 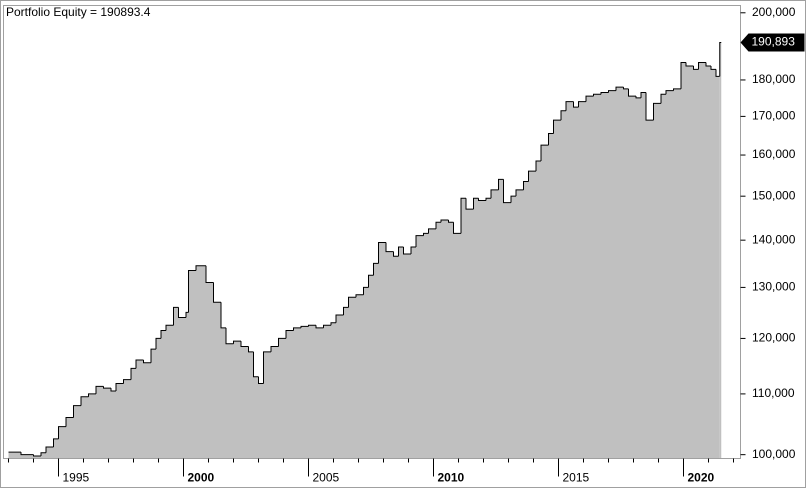 I want to click on y-tick-label: 170,000, so click(x=774, y=116).